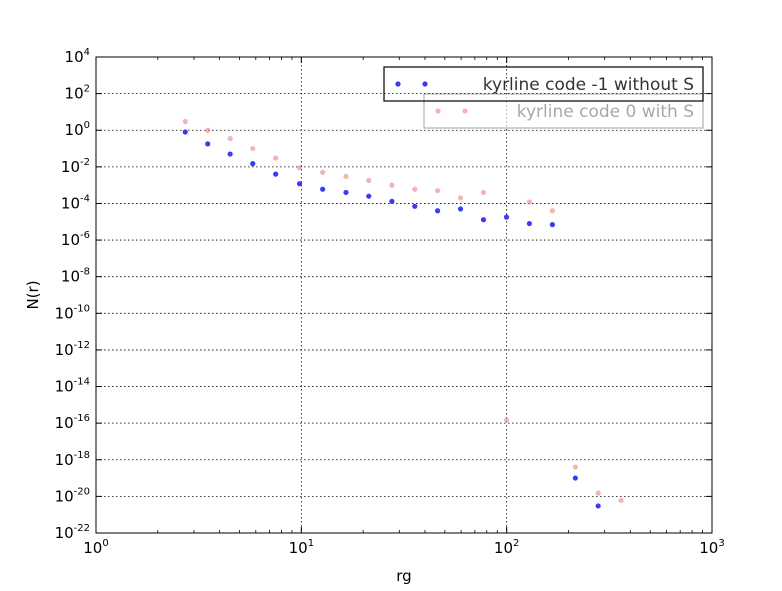 The image size is (782, 591). What do you see at coordinates (721, 543) in the screenshot?
I see `x-tick-exponent: 3` at bounding box center [721, 543].